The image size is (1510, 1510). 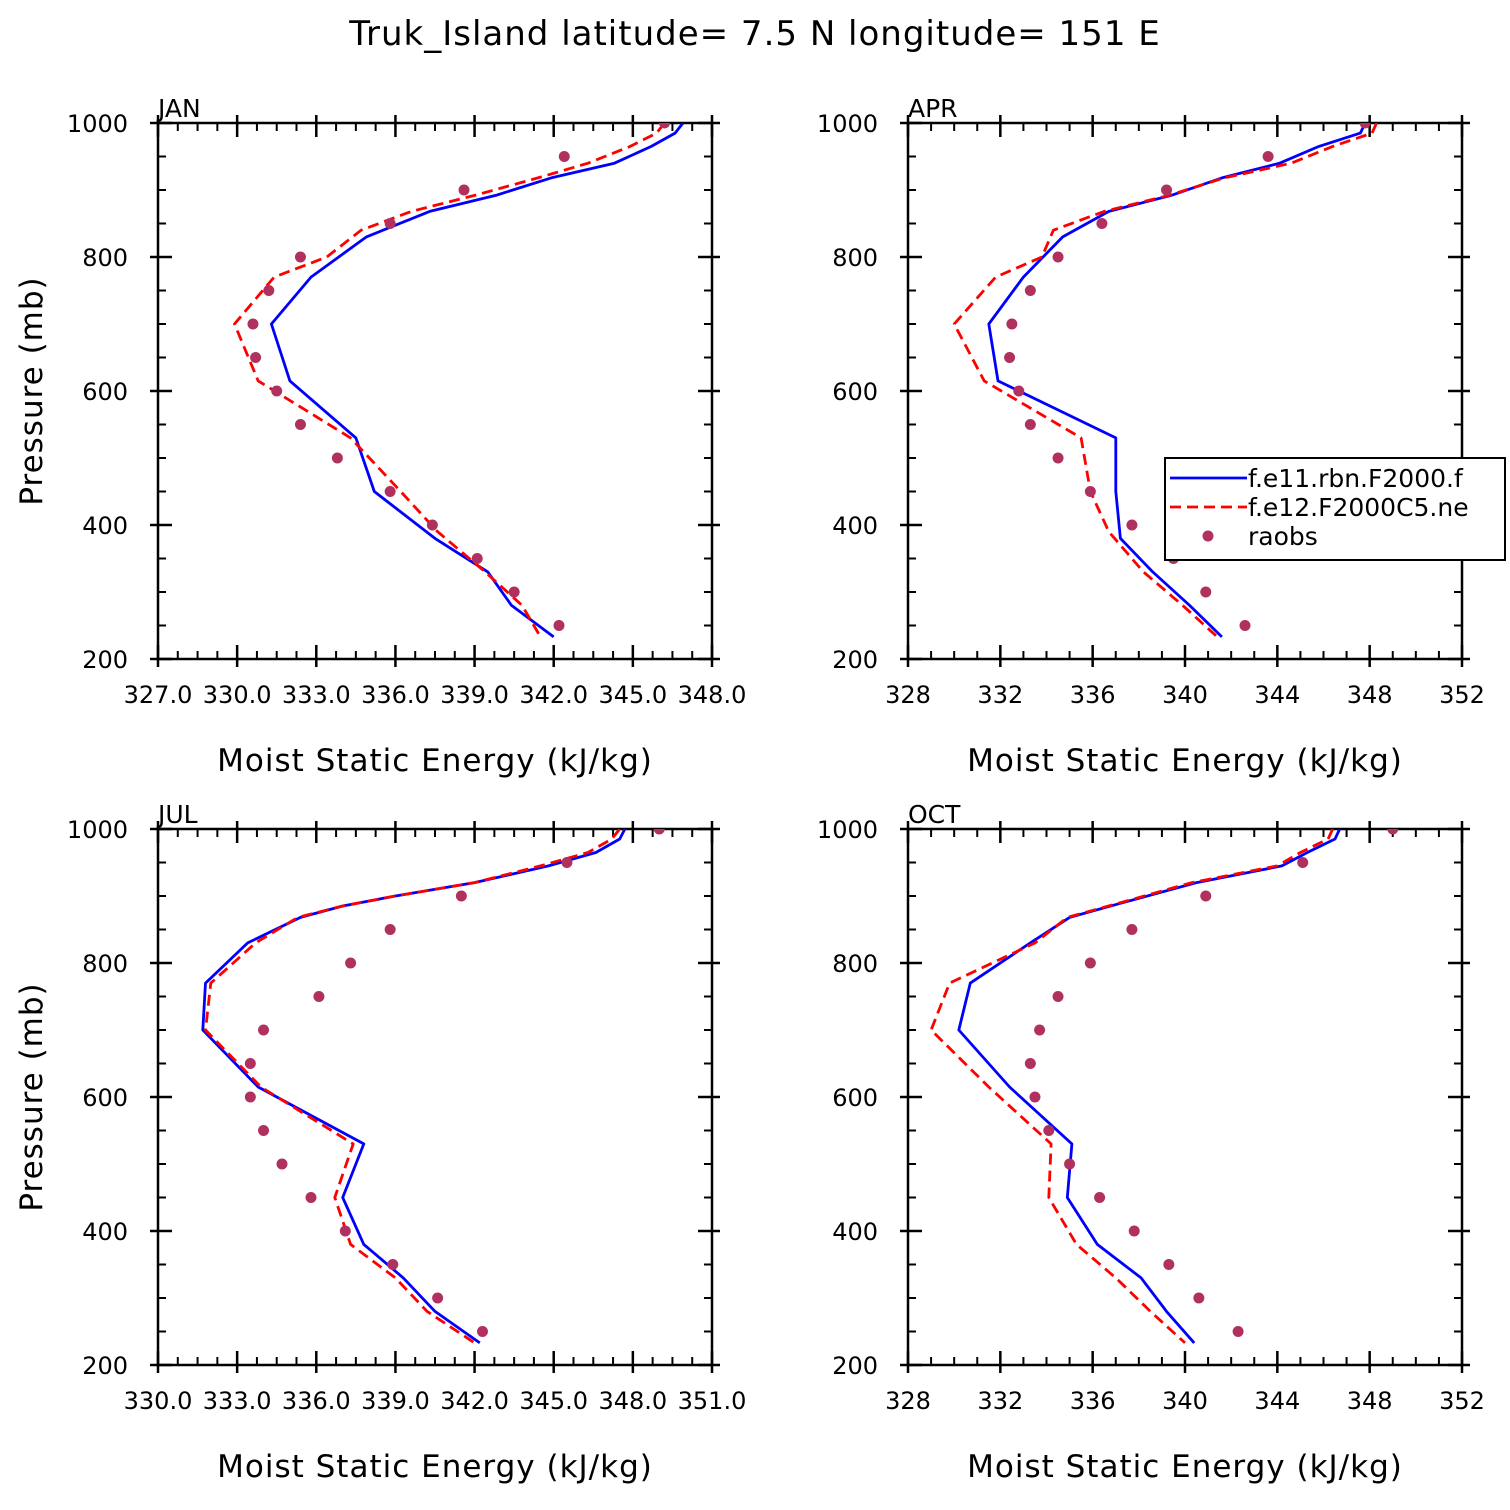 I want to click on x-tick-label: 342.0, so click(x=474, y=1401).